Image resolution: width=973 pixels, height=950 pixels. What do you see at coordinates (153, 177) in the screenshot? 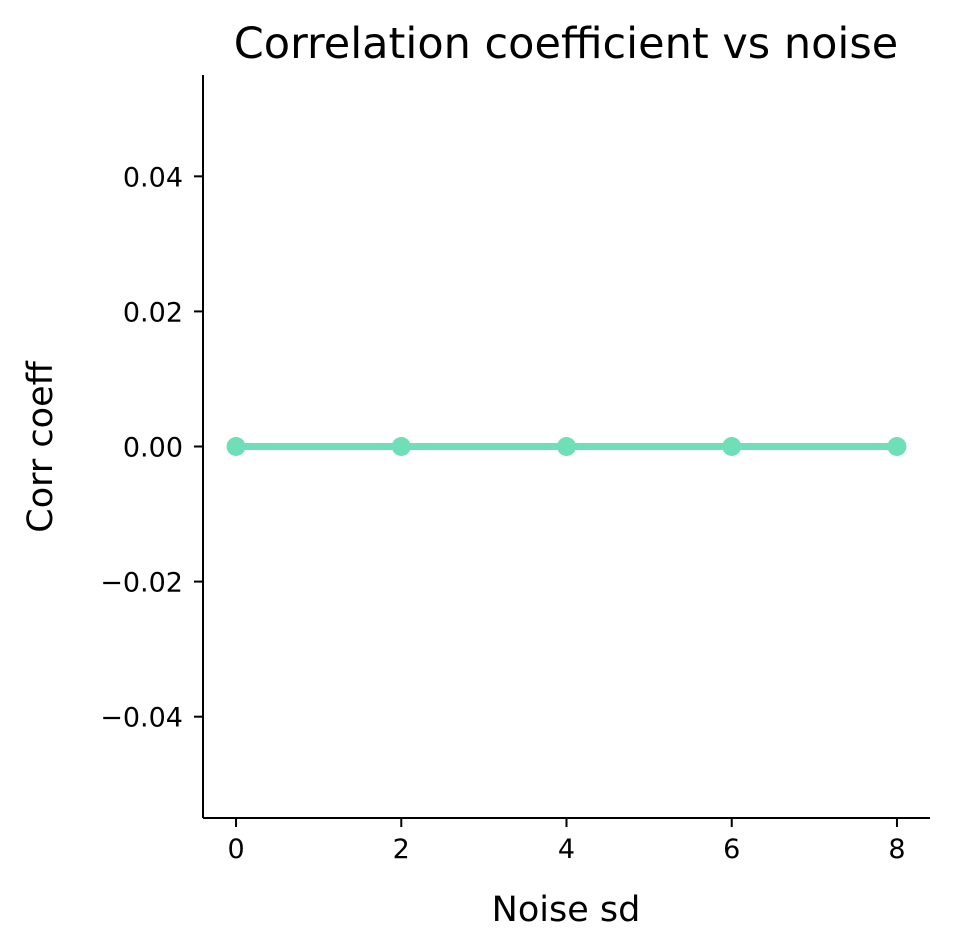
I see `y-tick-label: 0.04` at bounding box center [153, 177].